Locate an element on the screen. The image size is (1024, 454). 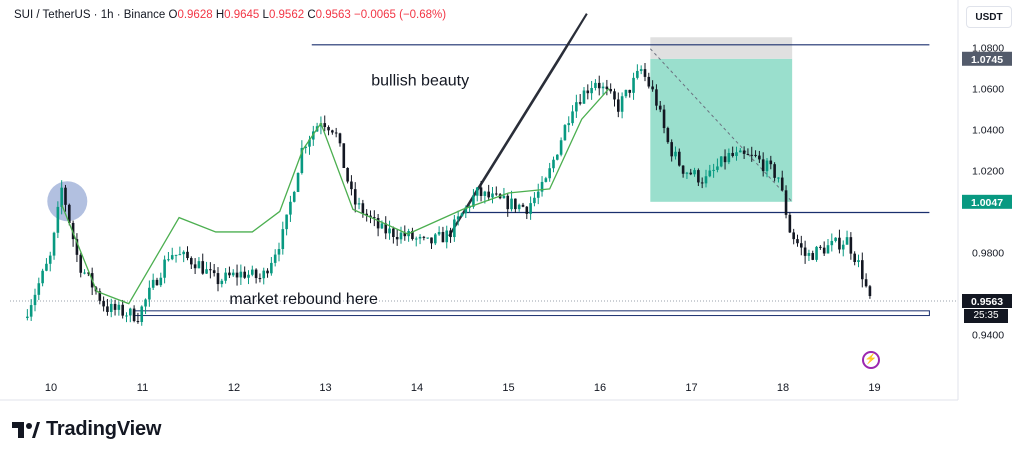
x-tick-label: 10 is located at coordinates (51, 388).